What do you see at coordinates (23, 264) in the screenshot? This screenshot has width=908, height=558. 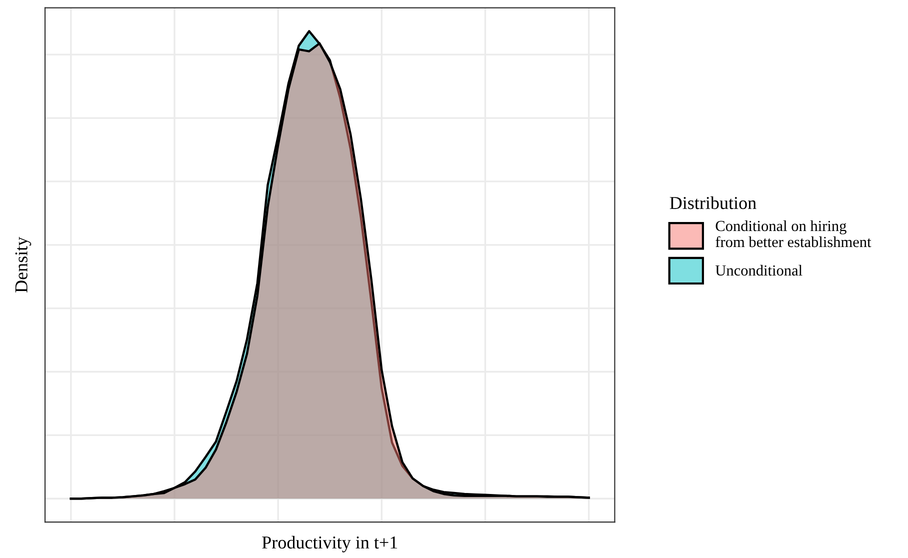 I see `y-axis-title: Density` at bounding box center [23, 264].